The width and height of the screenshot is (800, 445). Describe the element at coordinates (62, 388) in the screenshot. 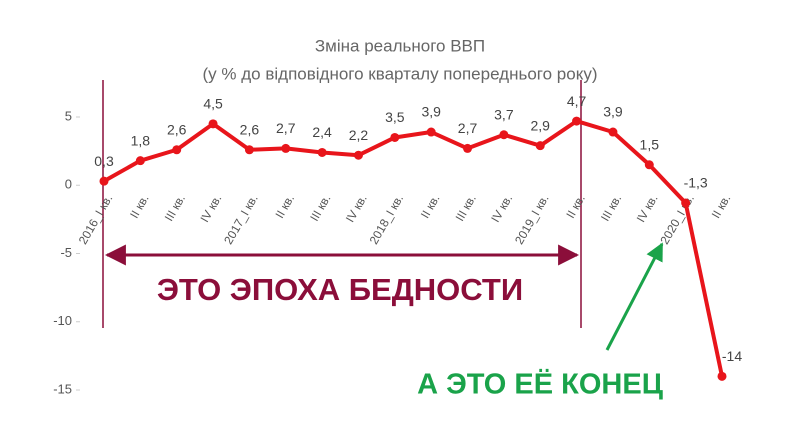

I see `y-tick-label: -15` at that location.